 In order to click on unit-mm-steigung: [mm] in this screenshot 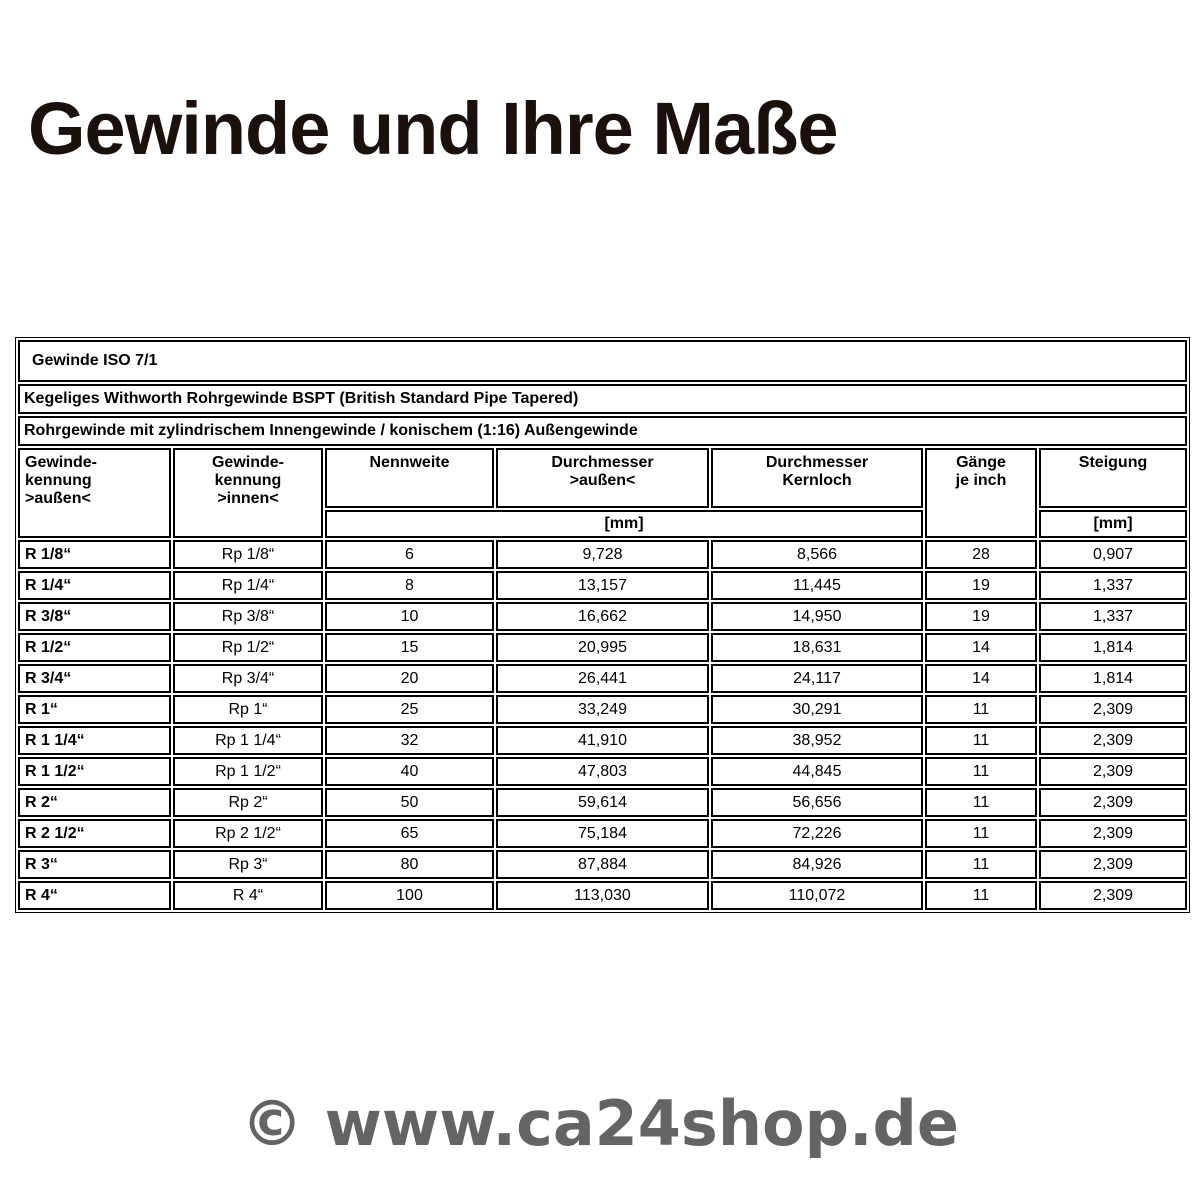, I will do `click(1113, 524)`.